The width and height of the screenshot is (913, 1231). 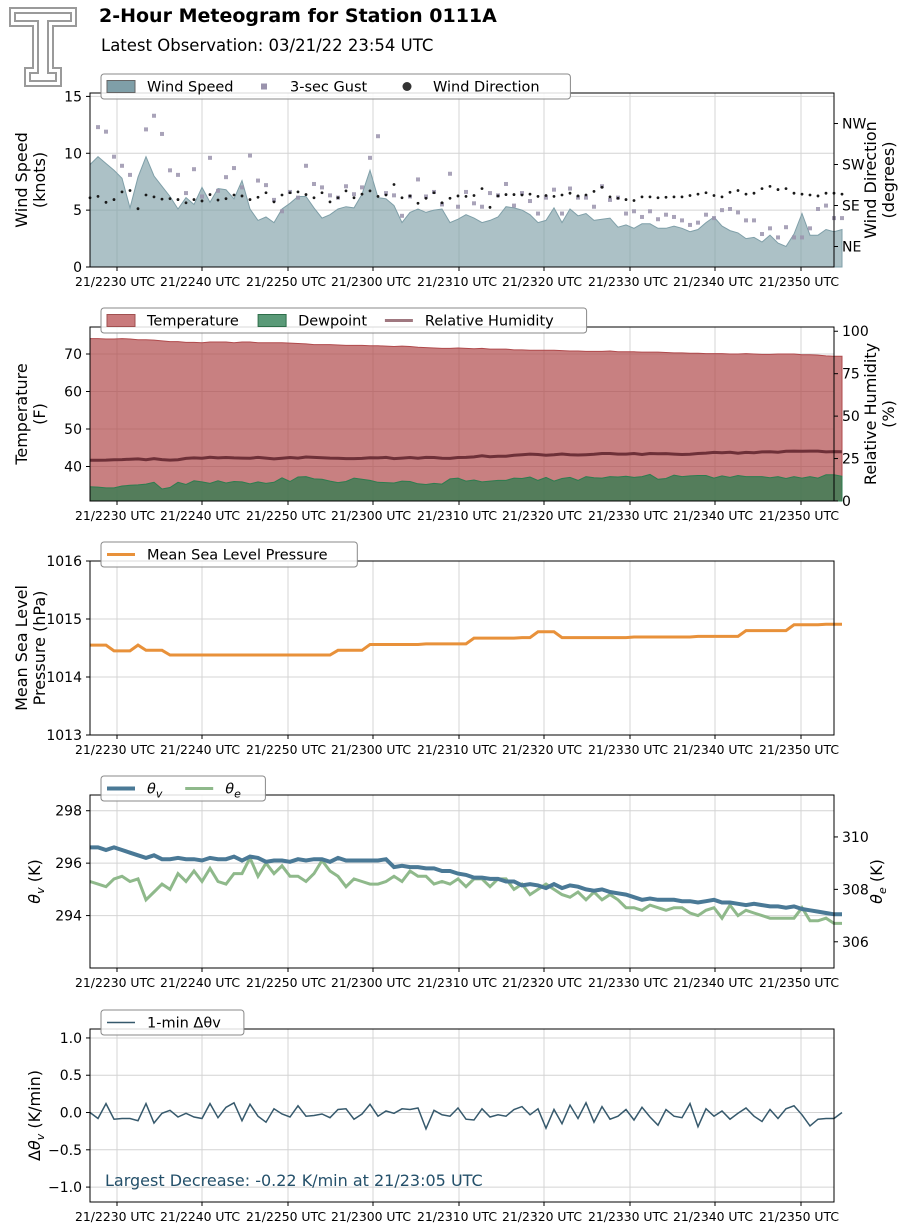 What do you see at coordinates (121, 320) in the screenshot?
I see `legend-swatch` at bounding box center [121, 320].